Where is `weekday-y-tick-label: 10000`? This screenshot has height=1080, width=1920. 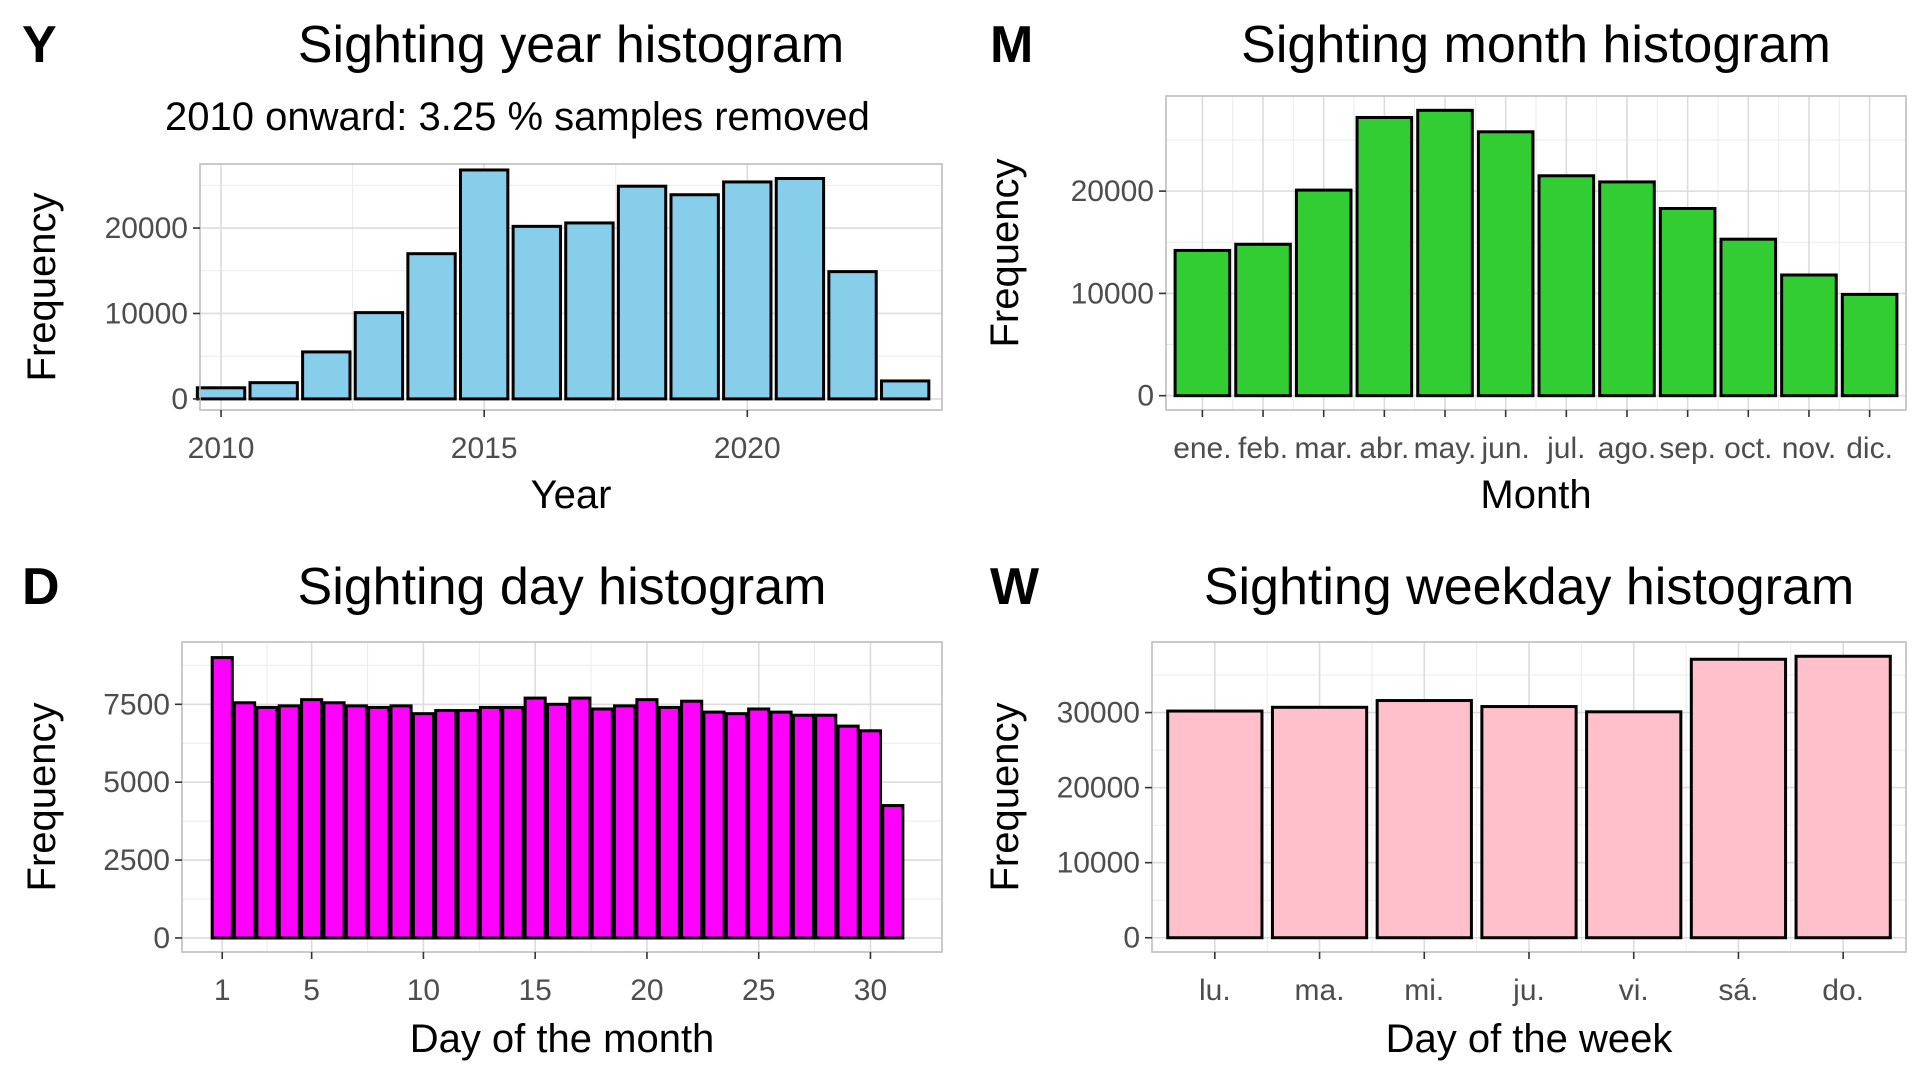 weekday-y-tick-label: 10000 is located at coordinates (1098, 863).